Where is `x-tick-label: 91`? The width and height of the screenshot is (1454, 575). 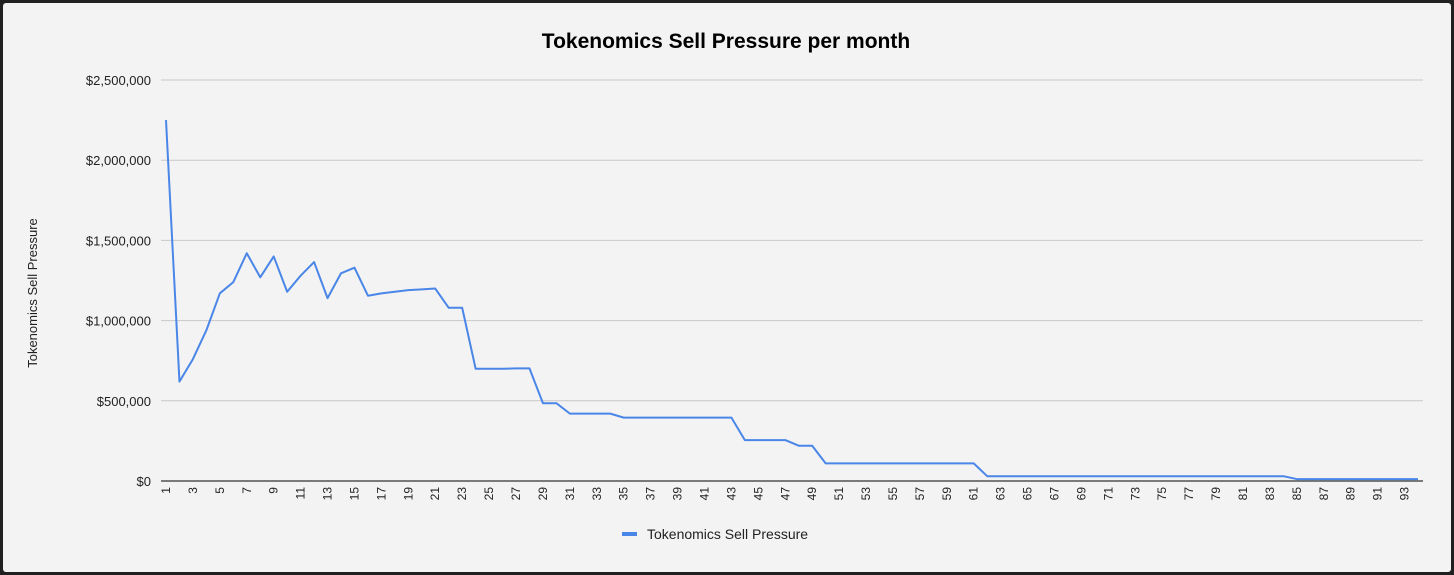 x-tick-label: 91 is located at coordinates (1378, 494).